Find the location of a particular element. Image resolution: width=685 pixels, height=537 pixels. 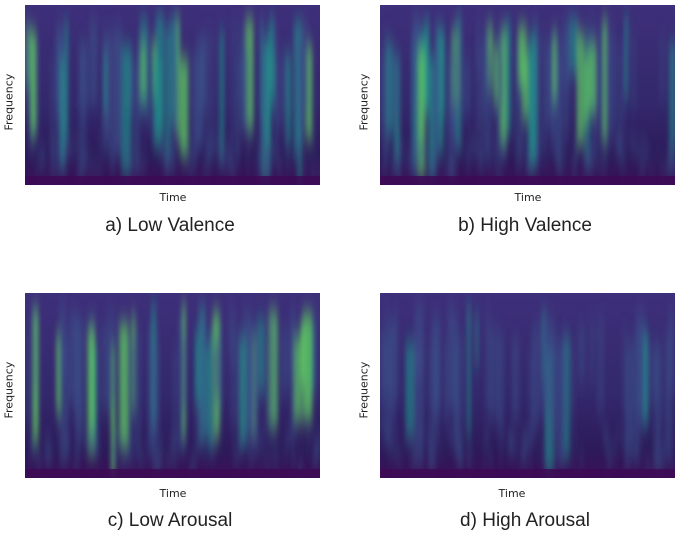

panel-caption: c) Low Arousal is located at coordinates (170, 520).